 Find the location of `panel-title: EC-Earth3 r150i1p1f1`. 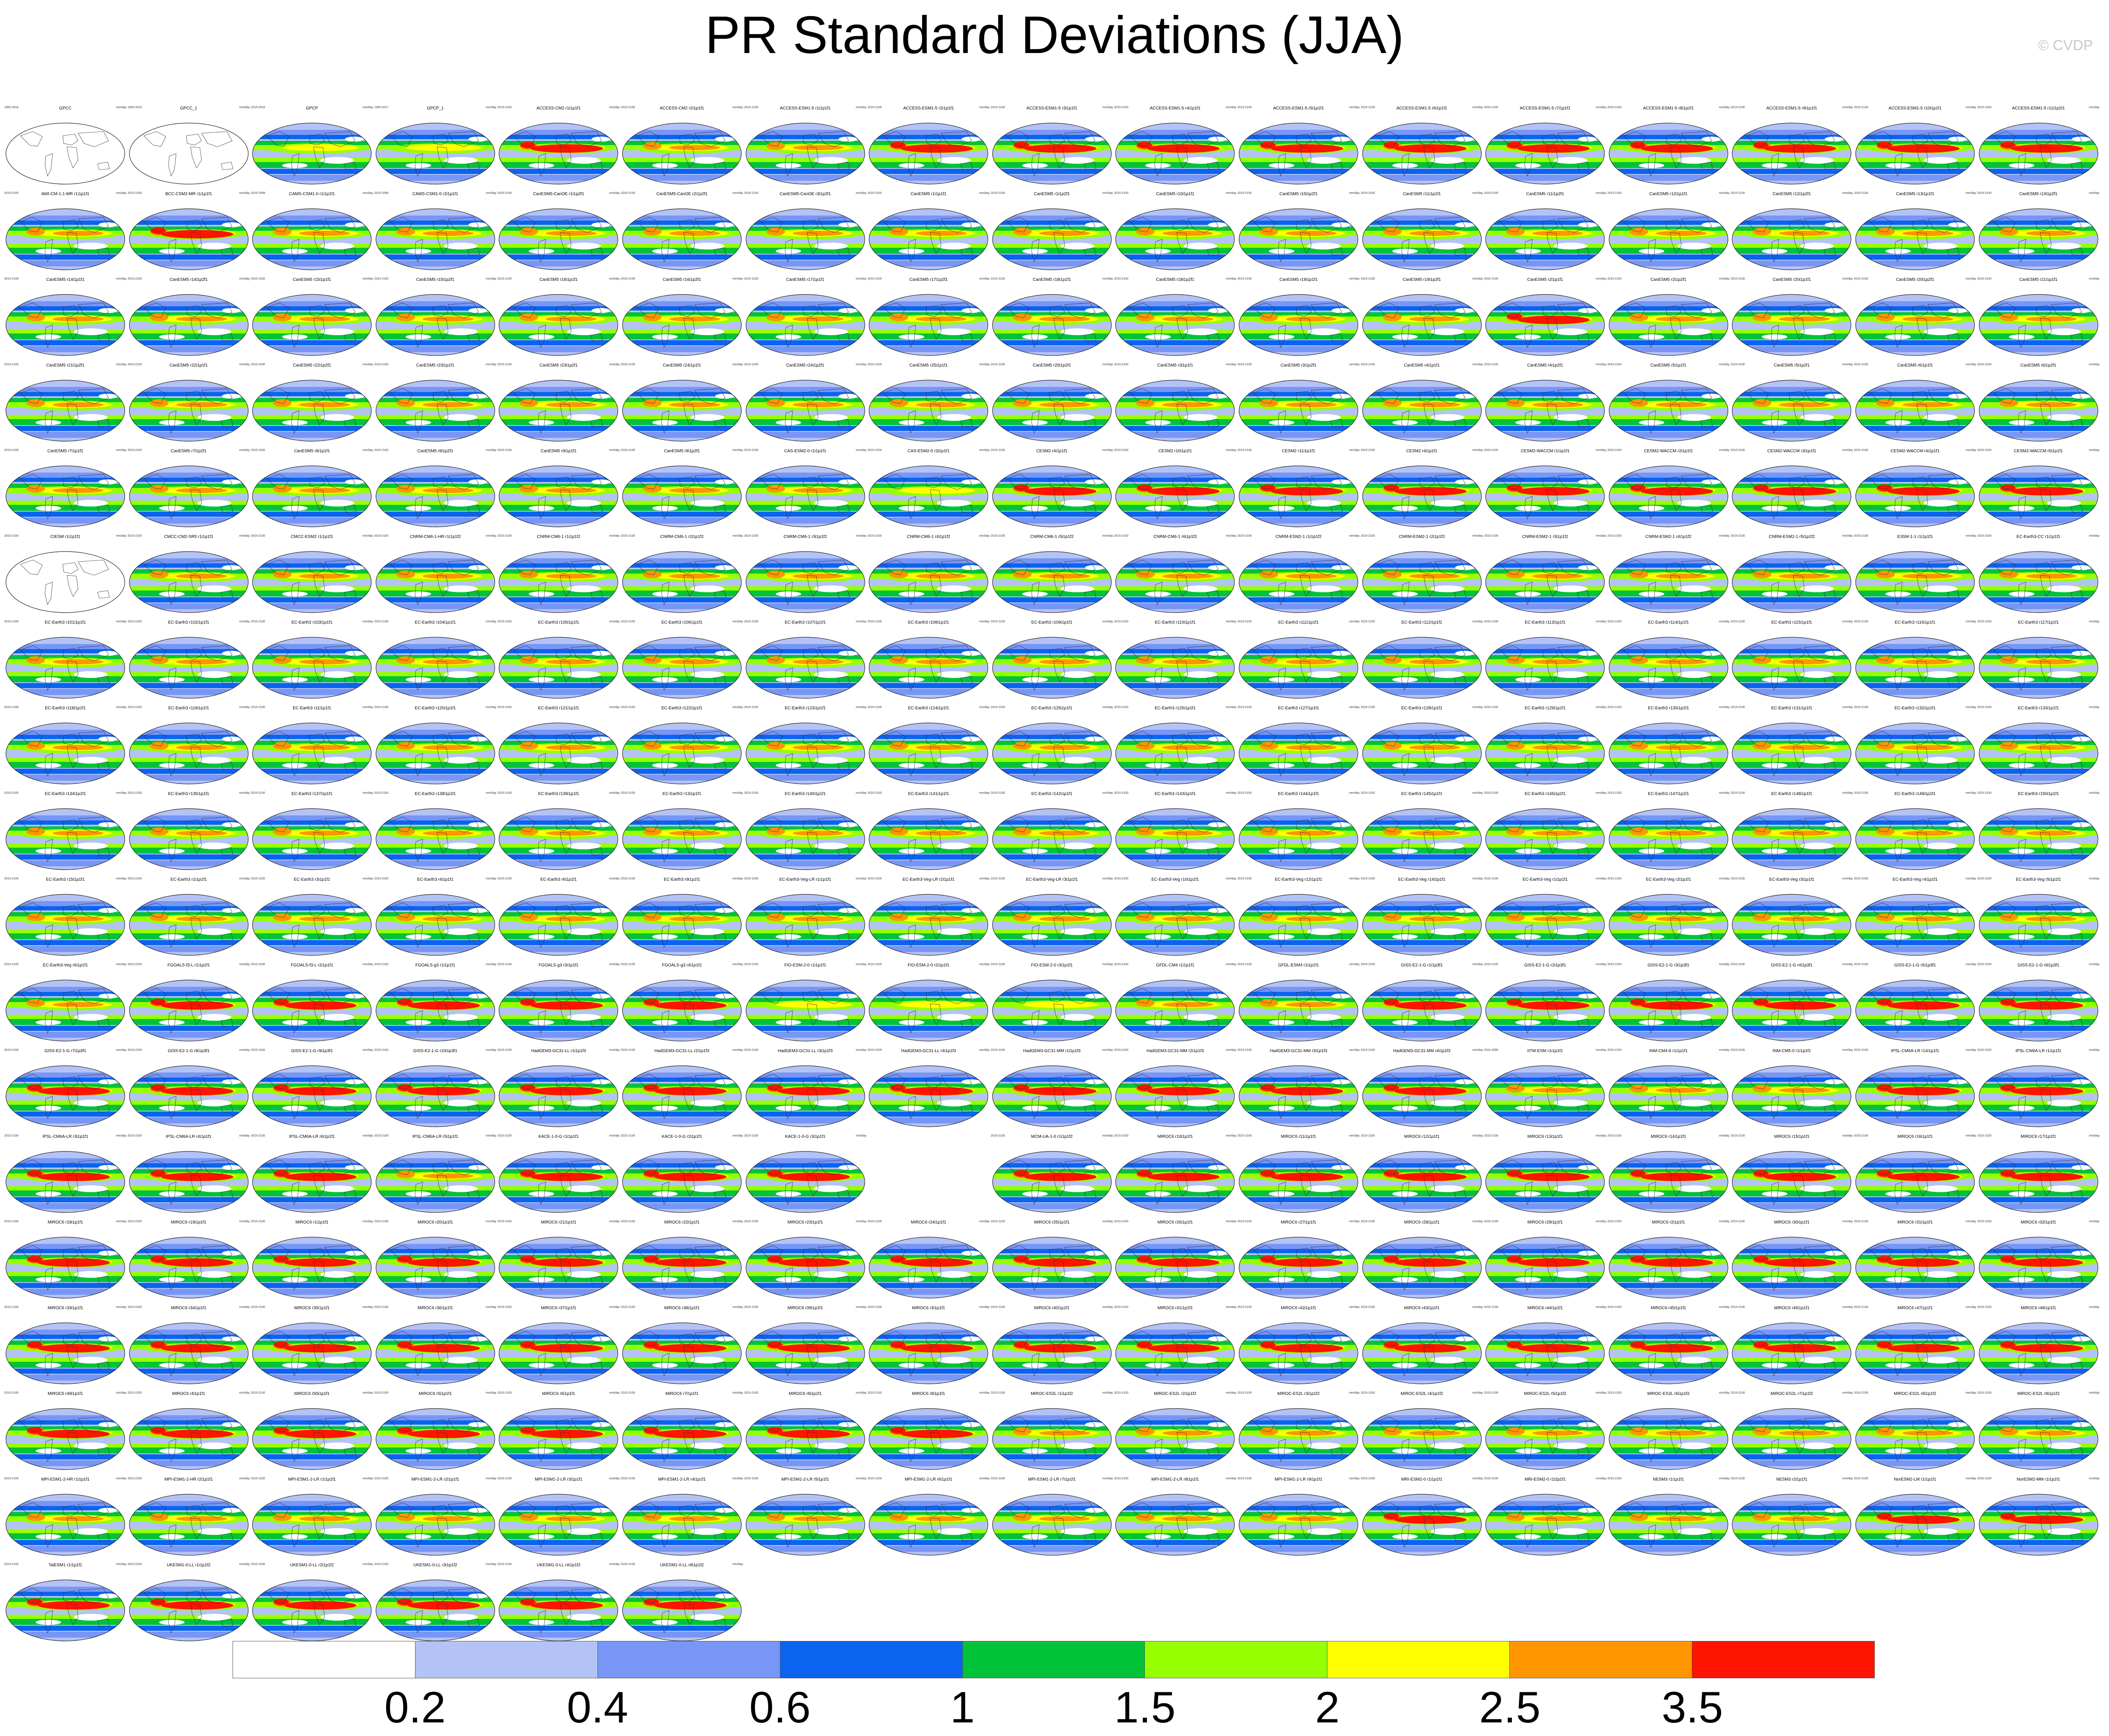

panel-title: EC-Earth3 r150i1p1f1 is located at coordinates (2038, 794).